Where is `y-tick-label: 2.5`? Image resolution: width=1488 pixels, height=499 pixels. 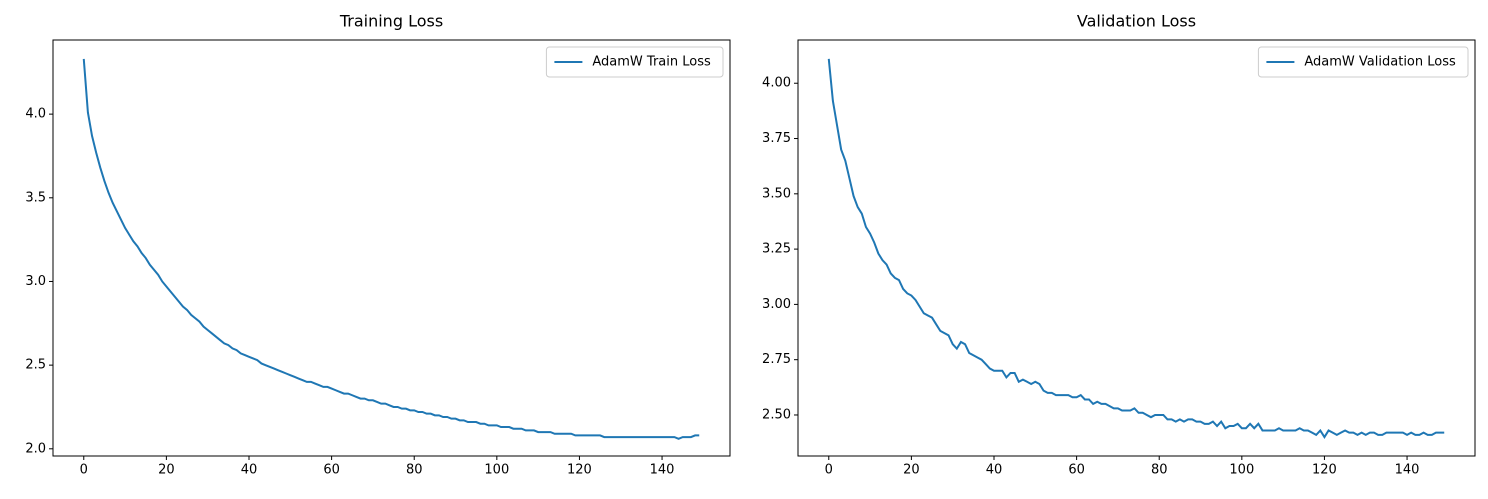
y-tick-label: 2.5 is located at coordinates (35, 365).